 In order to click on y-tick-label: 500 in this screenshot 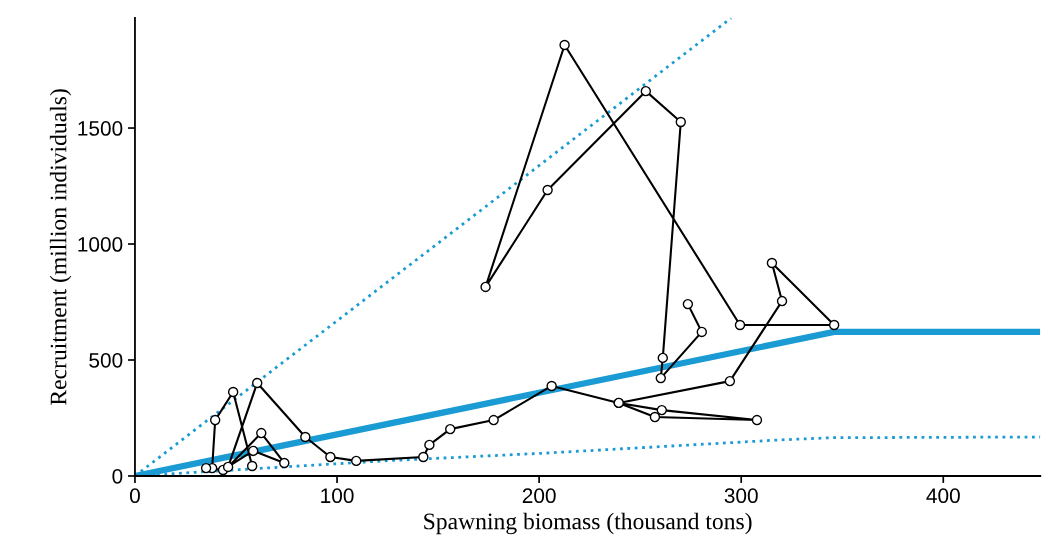, I will do `click(106, 360)`.